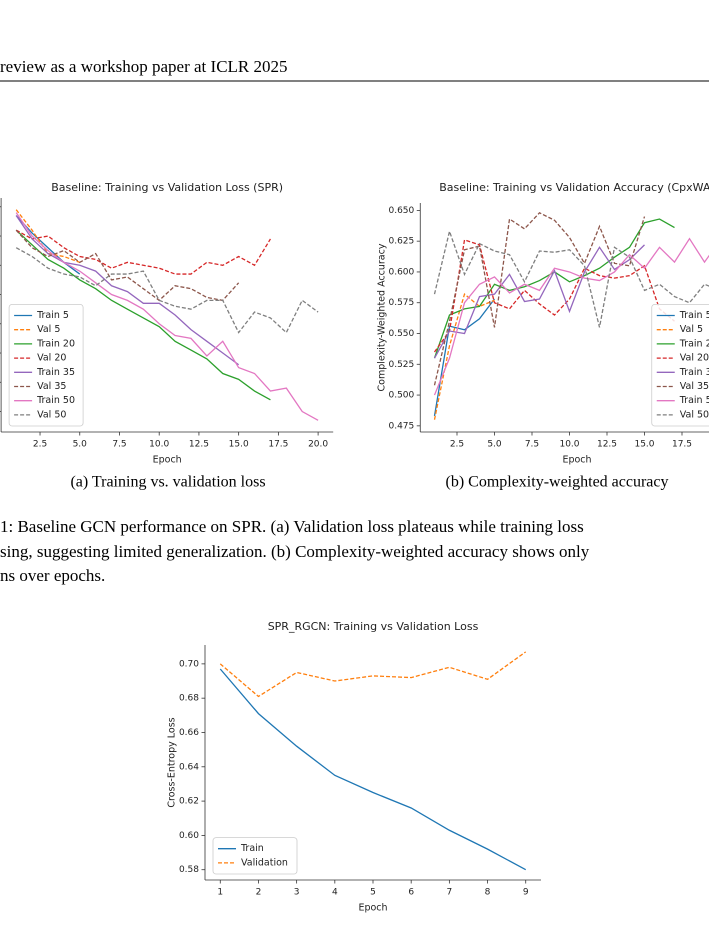 The width and height of the screenshot is (709, 946). I want to click on y-tick-label: 0.60, so click(189, 836).